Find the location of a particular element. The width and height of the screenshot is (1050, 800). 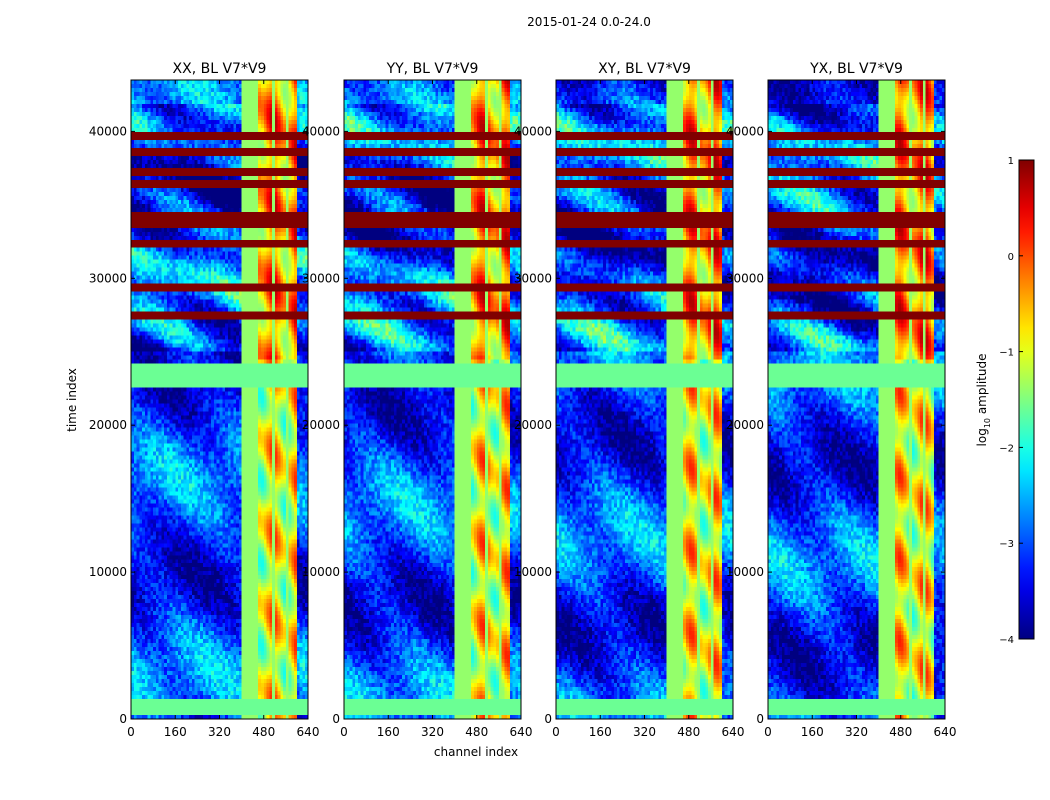

figure-suptitle: 2015-01-24 0.0-24.0 is located at coordinates (589, 22).